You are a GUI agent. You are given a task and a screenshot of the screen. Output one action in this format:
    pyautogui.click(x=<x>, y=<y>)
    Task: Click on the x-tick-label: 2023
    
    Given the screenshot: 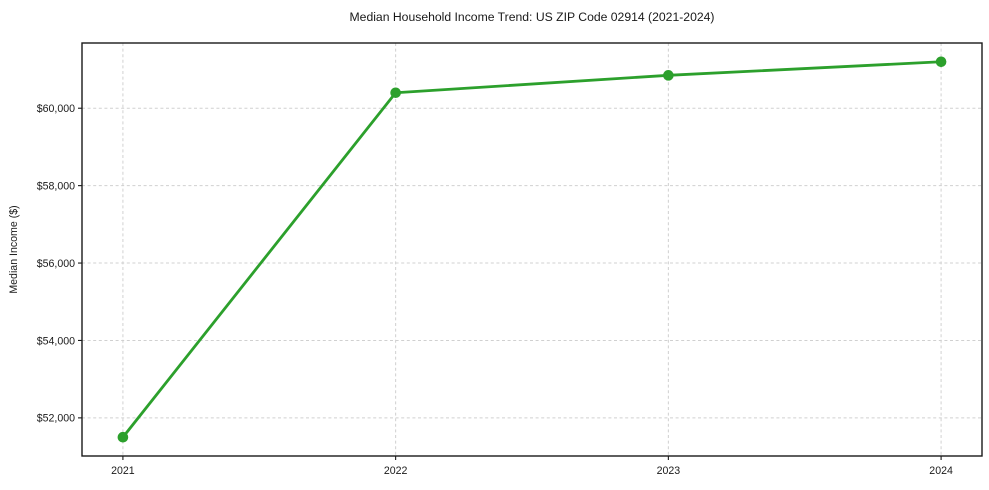 What is the action you would take?
    pyautogui.click(x=669, y=471)
    